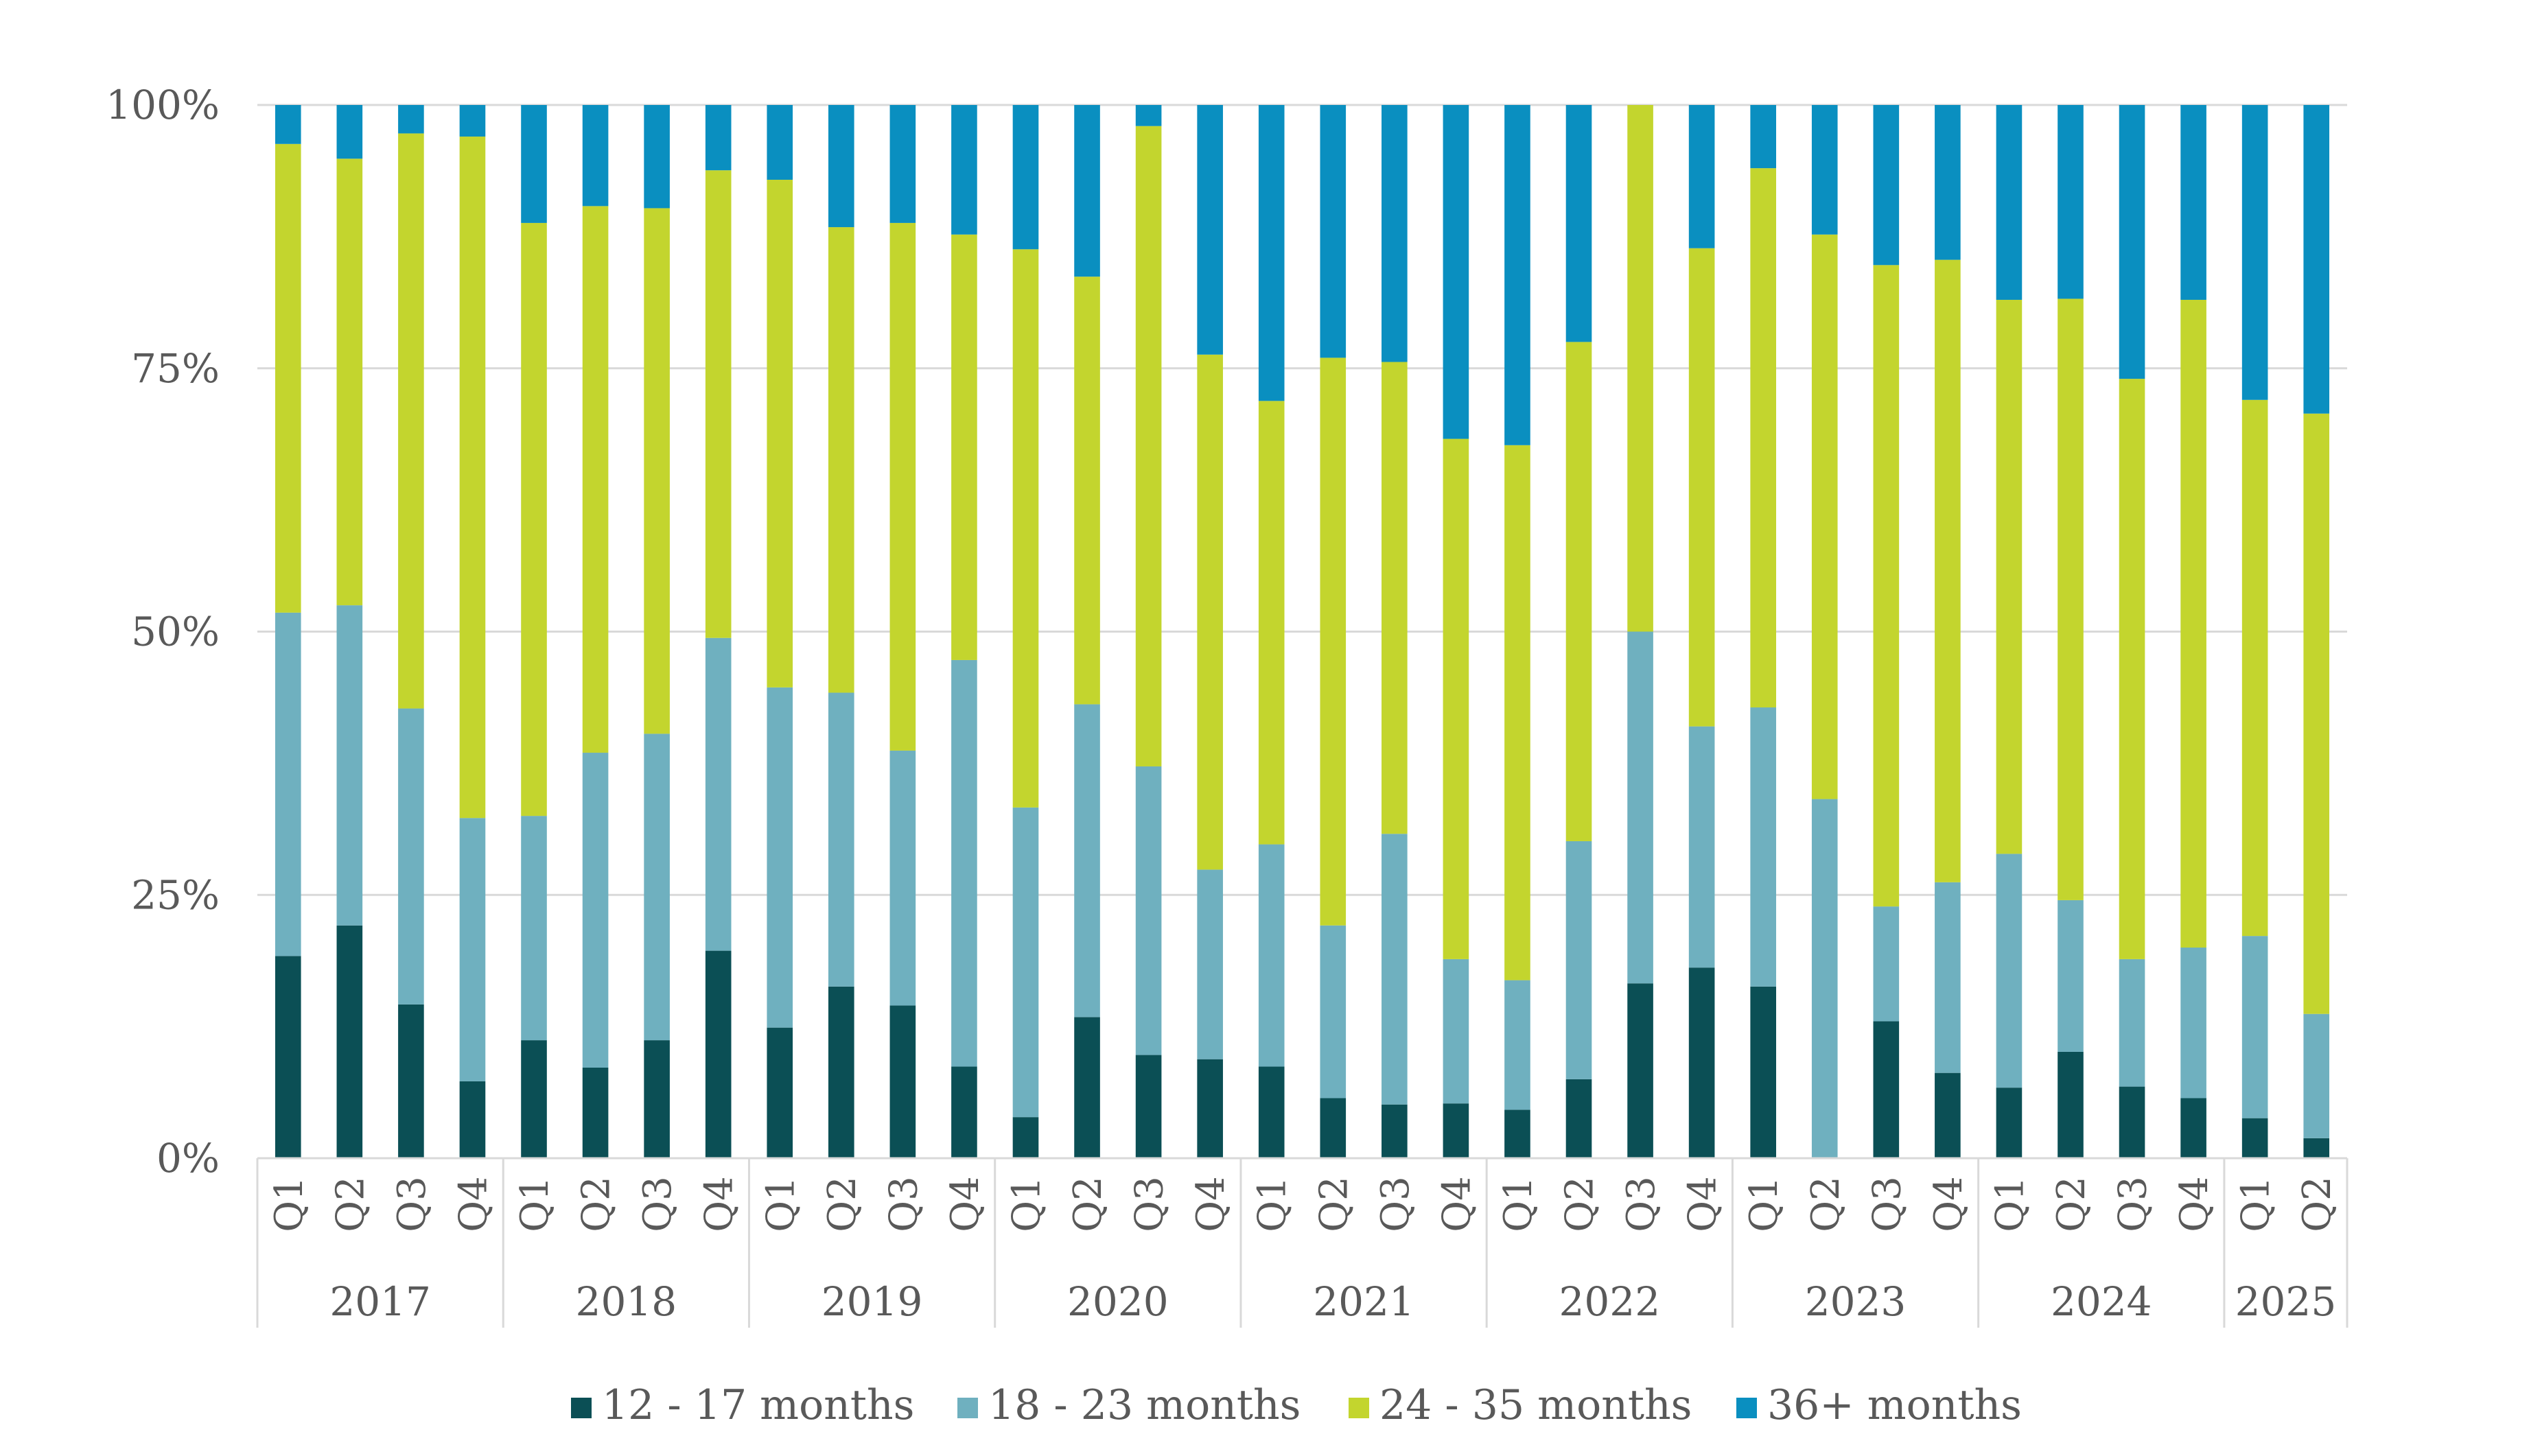 The width and height of the screenshot is (2529, 1456). Describe the element at coordinates (1895, 1405) in the screenshot. I see `legend-label: 36+ months` at that location.